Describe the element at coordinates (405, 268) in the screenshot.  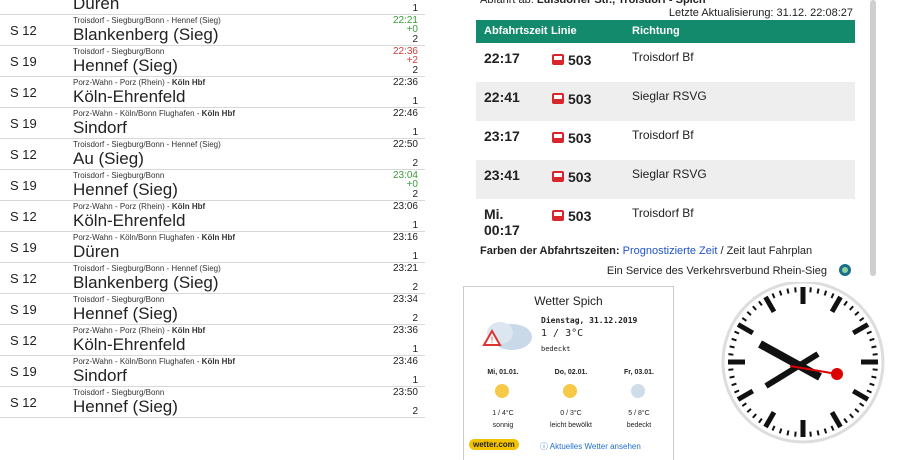
I see `train-time: 23:21` at that location.